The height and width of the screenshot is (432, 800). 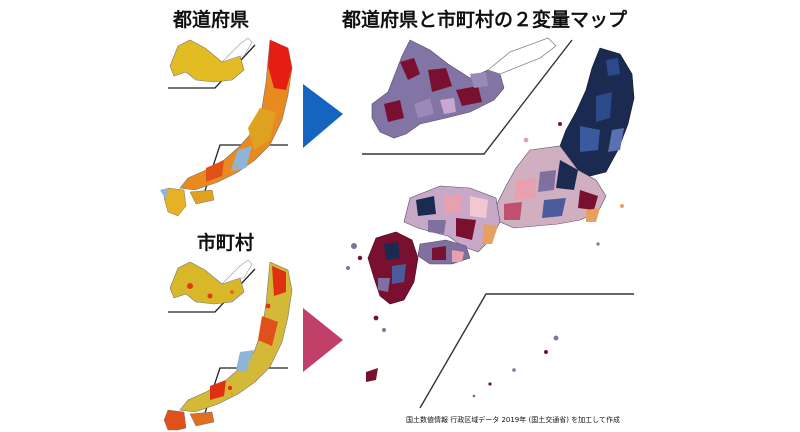 I want to click on prefecture-map-title: 都道府県, so click(x=211, y=20).